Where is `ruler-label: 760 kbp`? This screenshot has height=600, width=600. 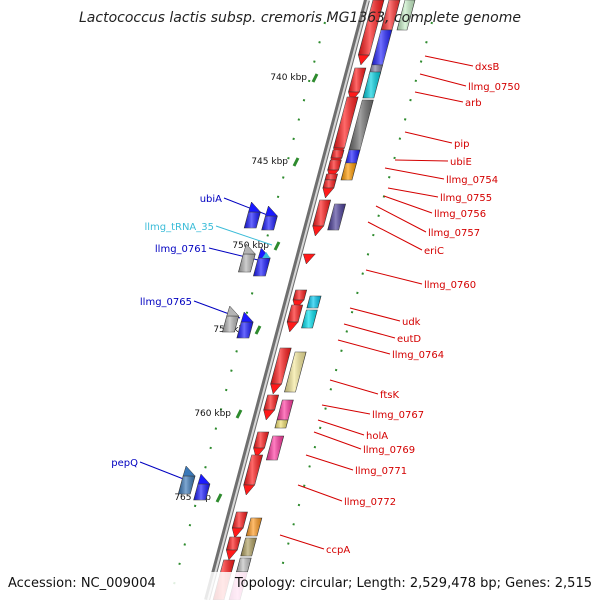 ruler-label: 760 kbp is located at coordinates (212, 414).